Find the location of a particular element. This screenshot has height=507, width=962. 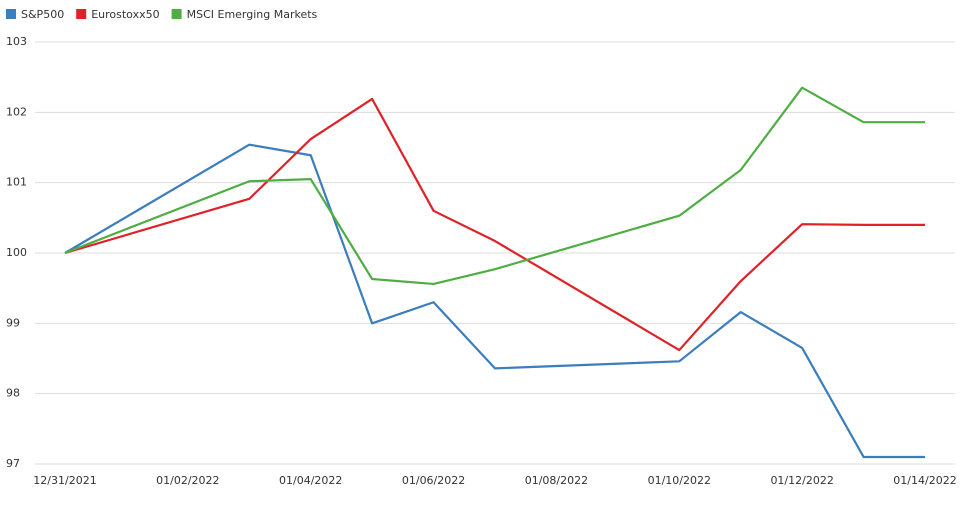

x-tick-label: 01/08/2022 is located at coordinates (556, 480).